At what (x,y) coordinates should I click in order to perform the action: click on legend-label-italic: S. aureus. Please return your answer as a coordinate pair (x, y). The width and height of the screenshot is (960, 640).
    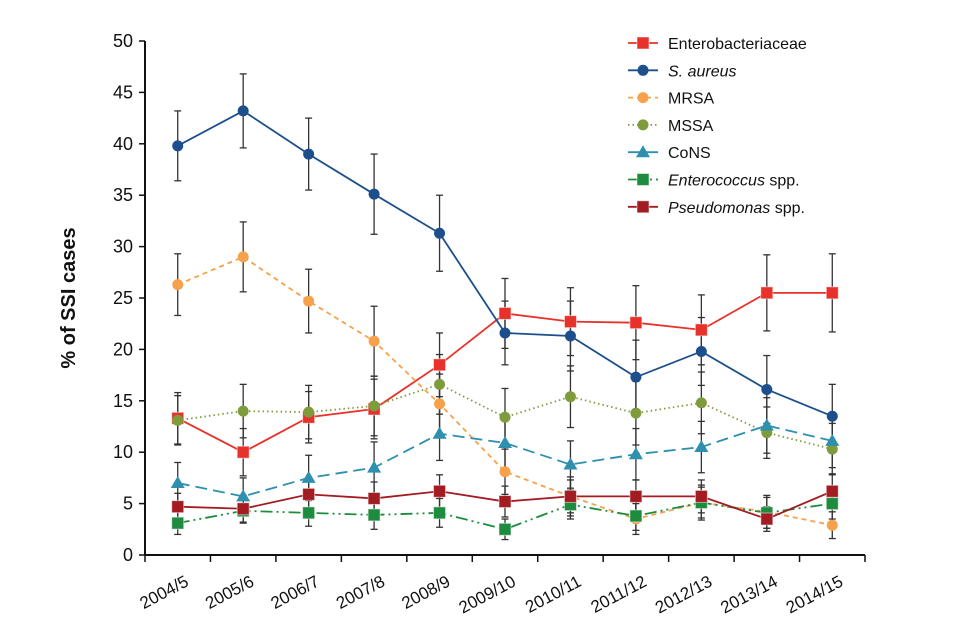
    Looking at the image, I should click on (702, 71).